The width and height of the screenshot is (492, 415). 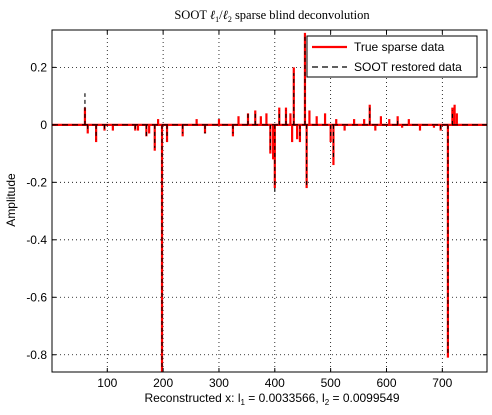 What do you see at coordinates (399, 47) in the screenshot?
I see `legend-true-label: True sparse data` at bounding box center [399, 47].